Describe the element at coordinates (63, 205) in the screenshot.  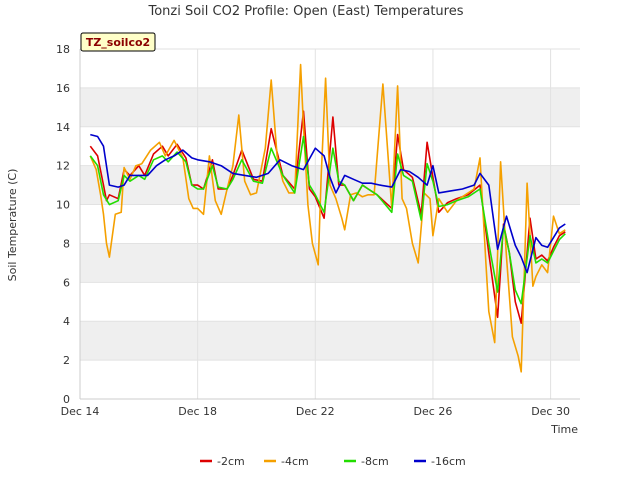
I see `y-tick-label: 10` at that location.